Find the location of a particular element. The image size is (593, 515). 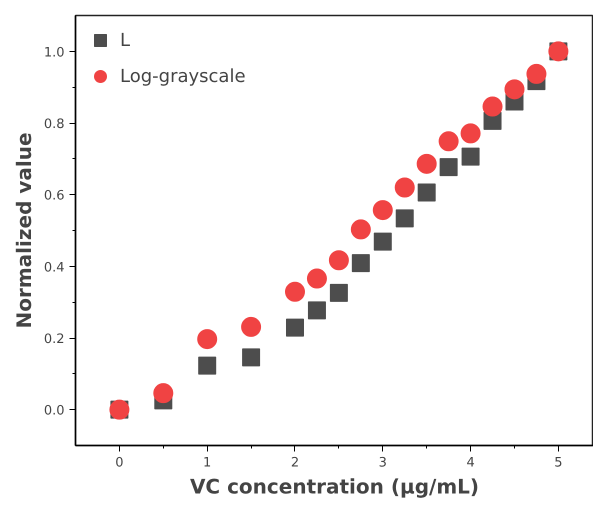

x-tick-label: 0 is located at coordinates (119, 463).